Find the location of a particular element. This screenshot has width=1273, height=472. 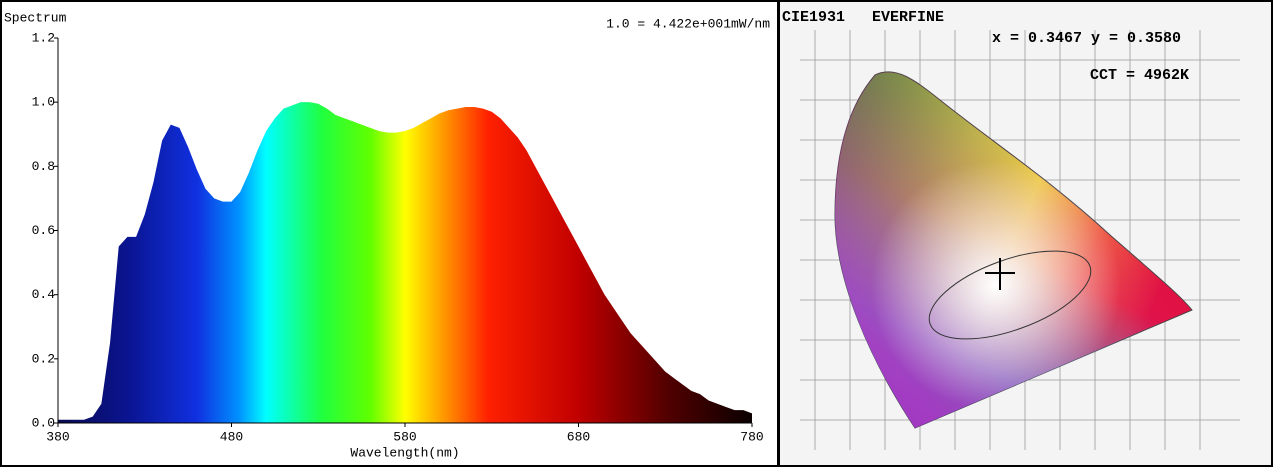

y-tick-label: 0.0 is located at coordinates (43, 422).